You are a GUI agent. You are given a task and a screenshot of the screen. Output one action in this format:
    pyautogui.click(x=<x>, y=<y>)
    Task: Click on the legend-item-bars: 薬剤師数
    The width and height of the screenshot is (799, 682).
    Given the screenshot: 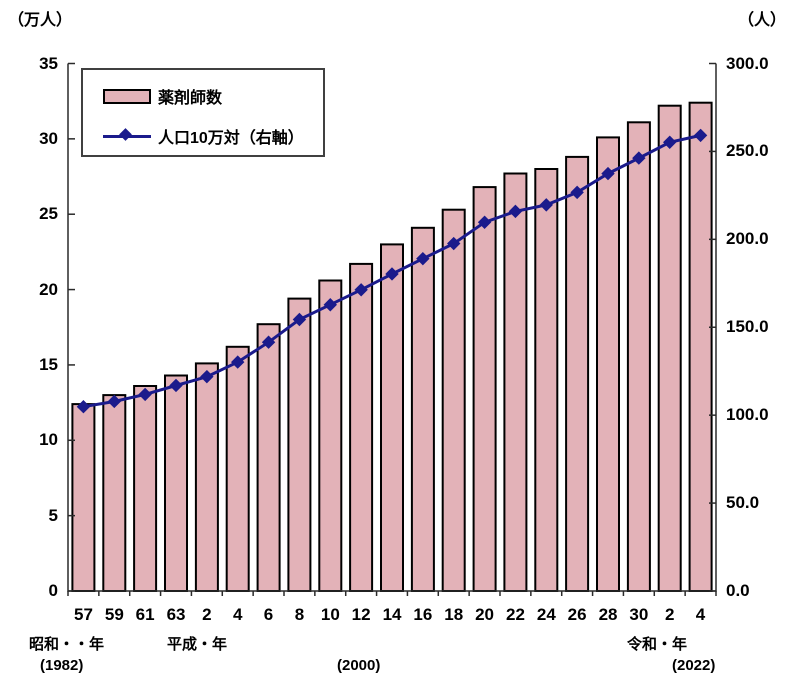 What is the action you would take?
    pyautogui.click(x=163, y=96)
    